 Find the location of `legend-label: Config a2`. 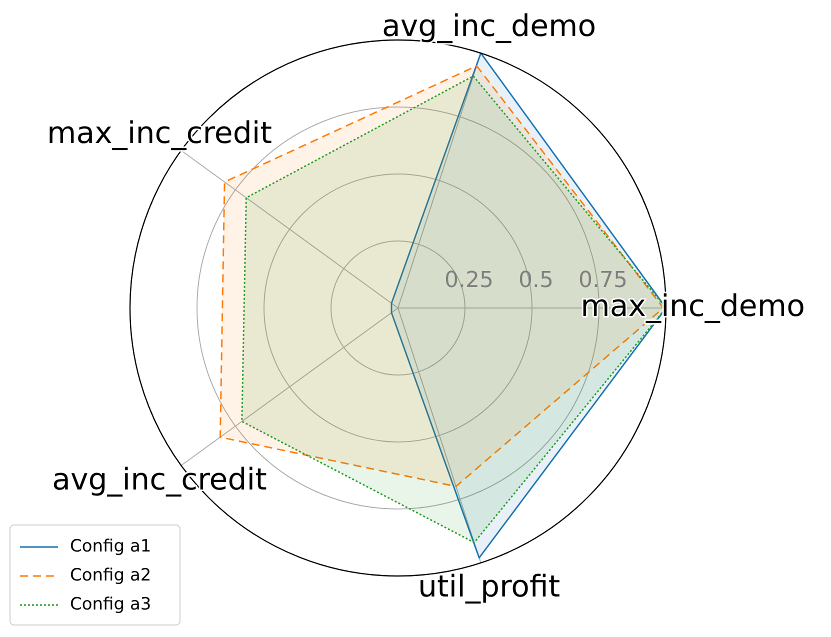

legend-label: Config a2 is located at coordinates (111, 576).